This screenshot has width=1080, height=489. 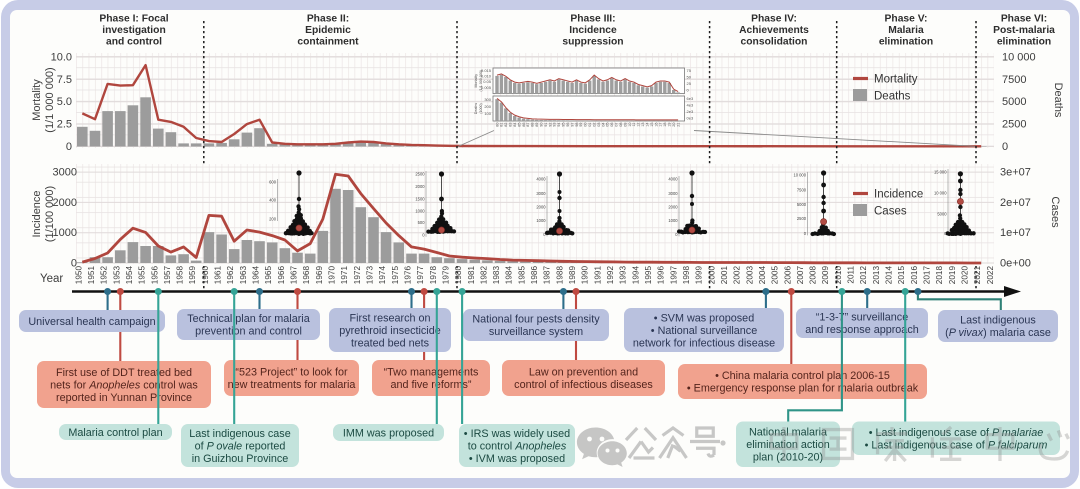 I want to click on svg-text: Malaria, so click(x=906, y=30).